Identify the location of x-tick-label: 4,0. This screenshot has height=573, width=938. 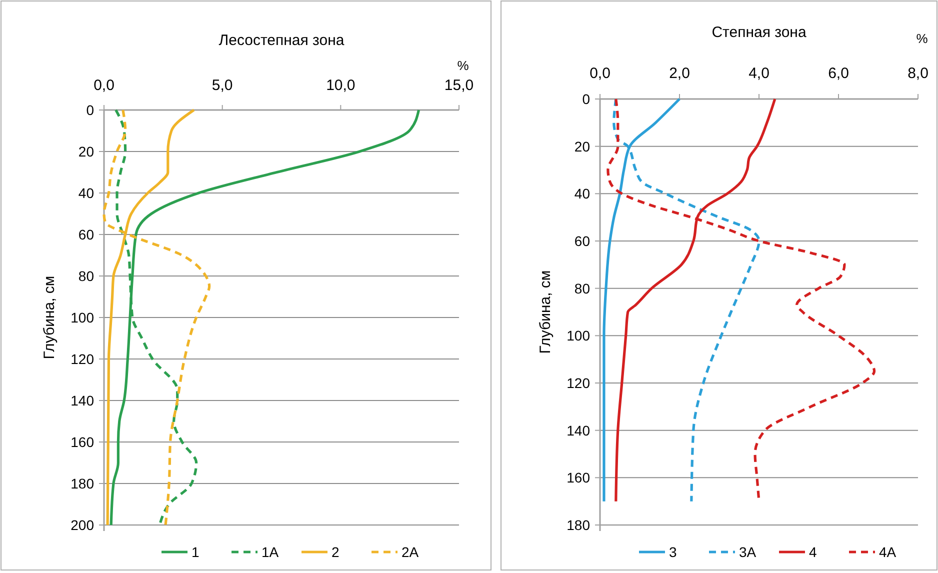
(759, 73).